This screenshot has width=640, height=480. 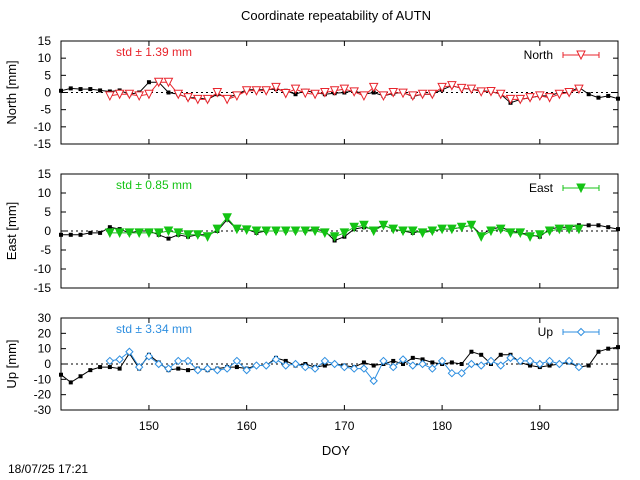 I want to click on y-tick-label: -15, so click(x=43, y=288).